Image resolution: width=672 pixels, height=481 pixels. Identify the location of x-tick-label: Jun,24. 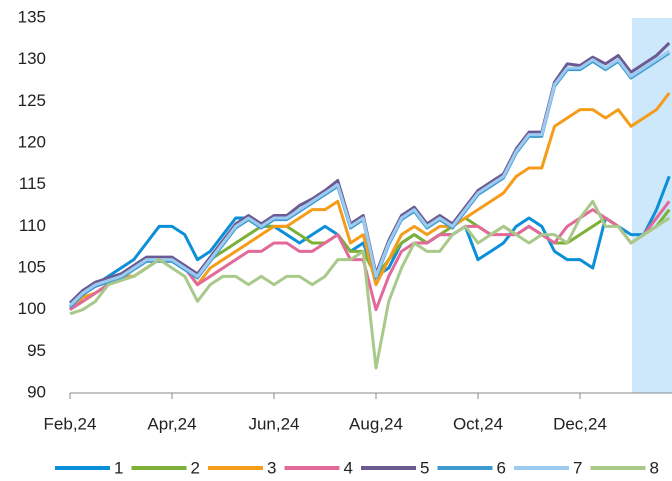
(273, 423).